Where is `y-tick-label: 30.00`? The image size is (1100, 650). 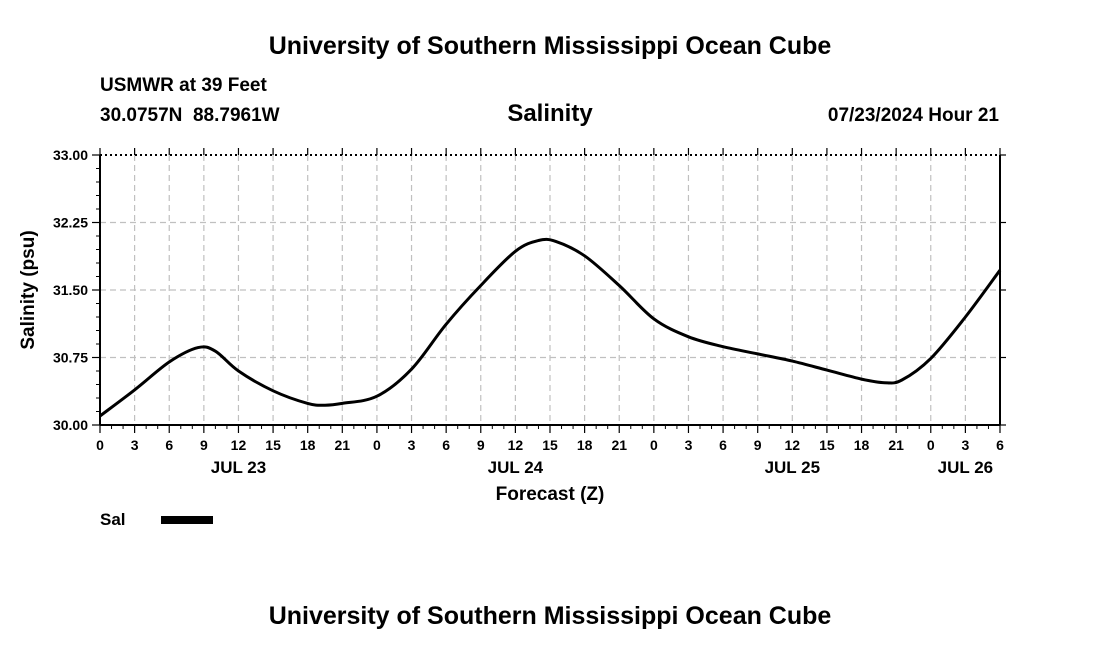
y-tick-label: 30.00 is located at coordinates (70, 425).